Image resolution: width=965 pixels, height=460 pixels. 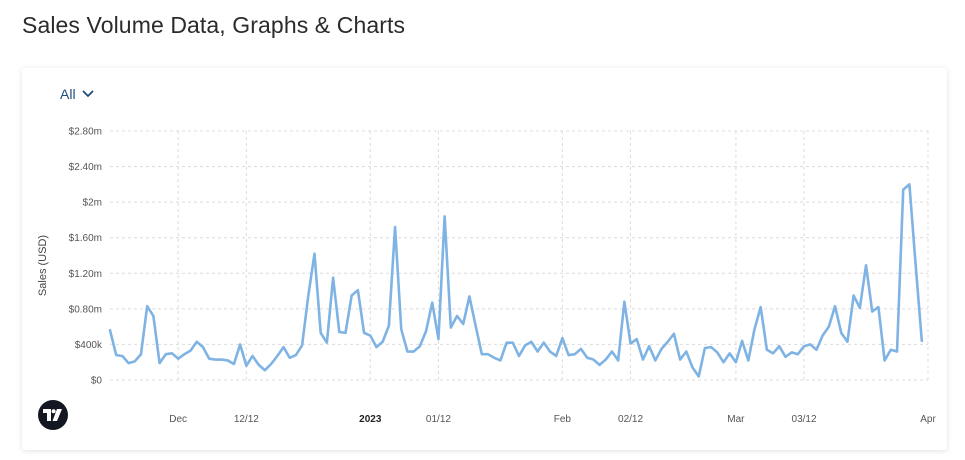 What do you see at coordinates (52, 415) in the screenshot?
I see `tradingview-logo-icon` at bounding box center [52, 415].